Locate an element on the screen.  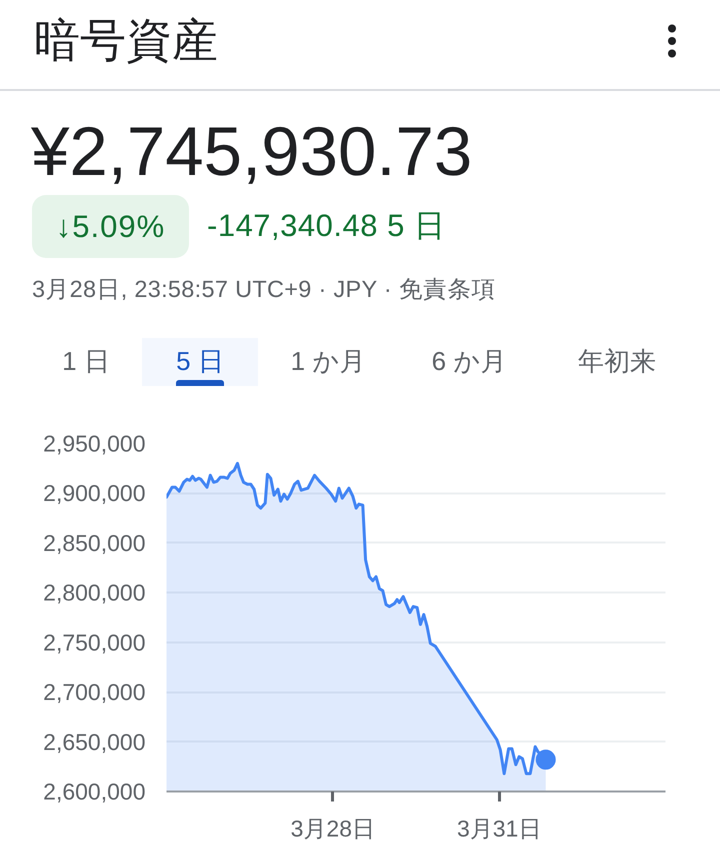
x-tick-label: 3月31日 is located at coordinates (499, 829).